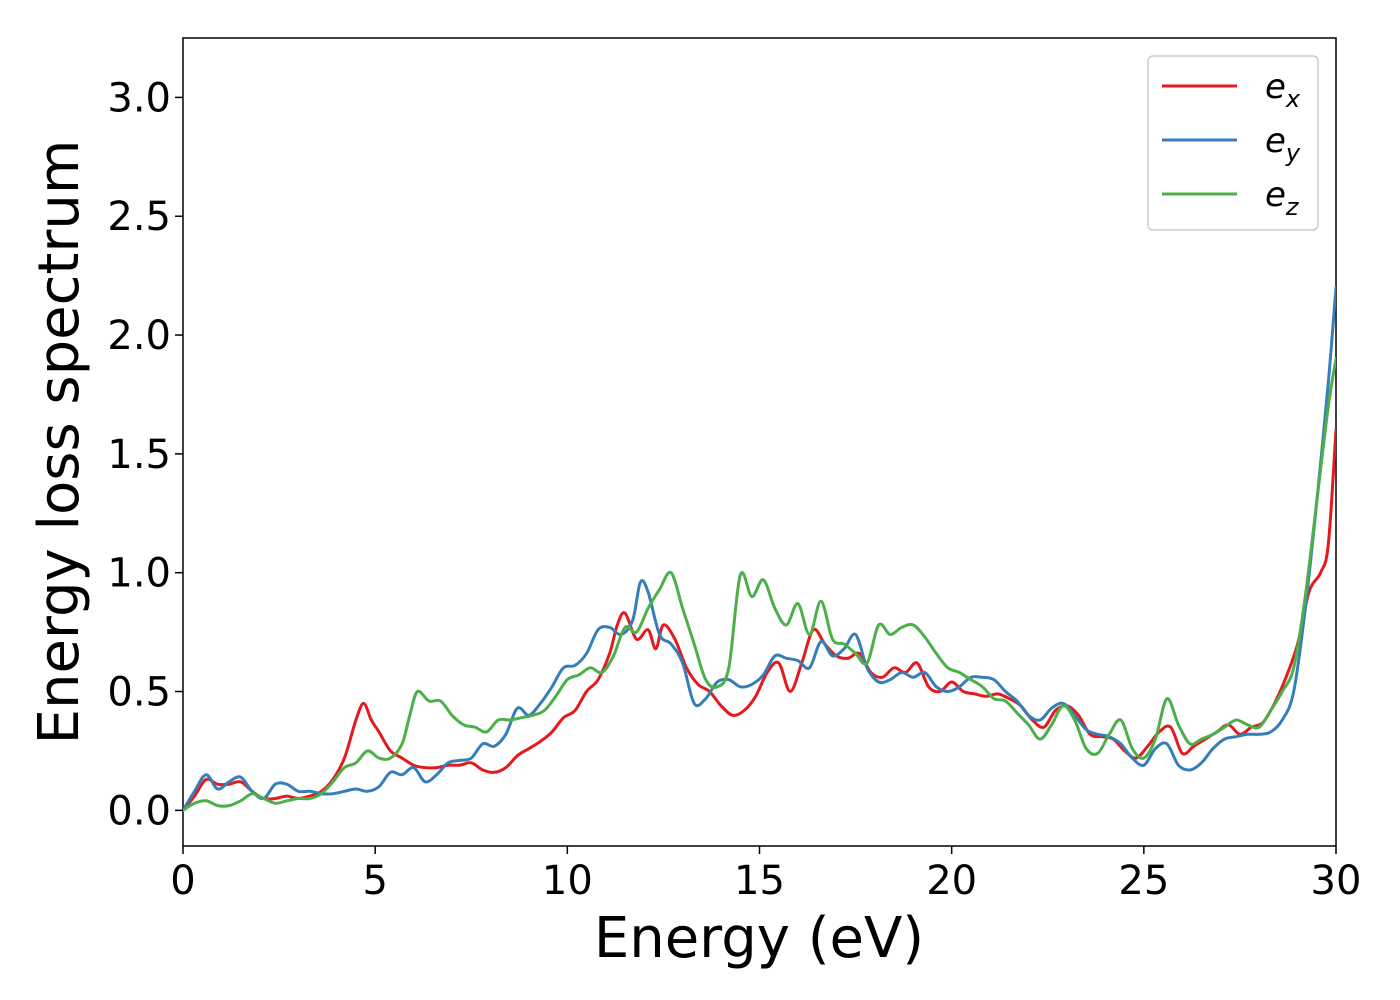 The width and height of the screenshot is (1400, 1000). Describe the element at coordinates (374, 881) in the screenshot. I see `x-tick-label: 5` at that location.